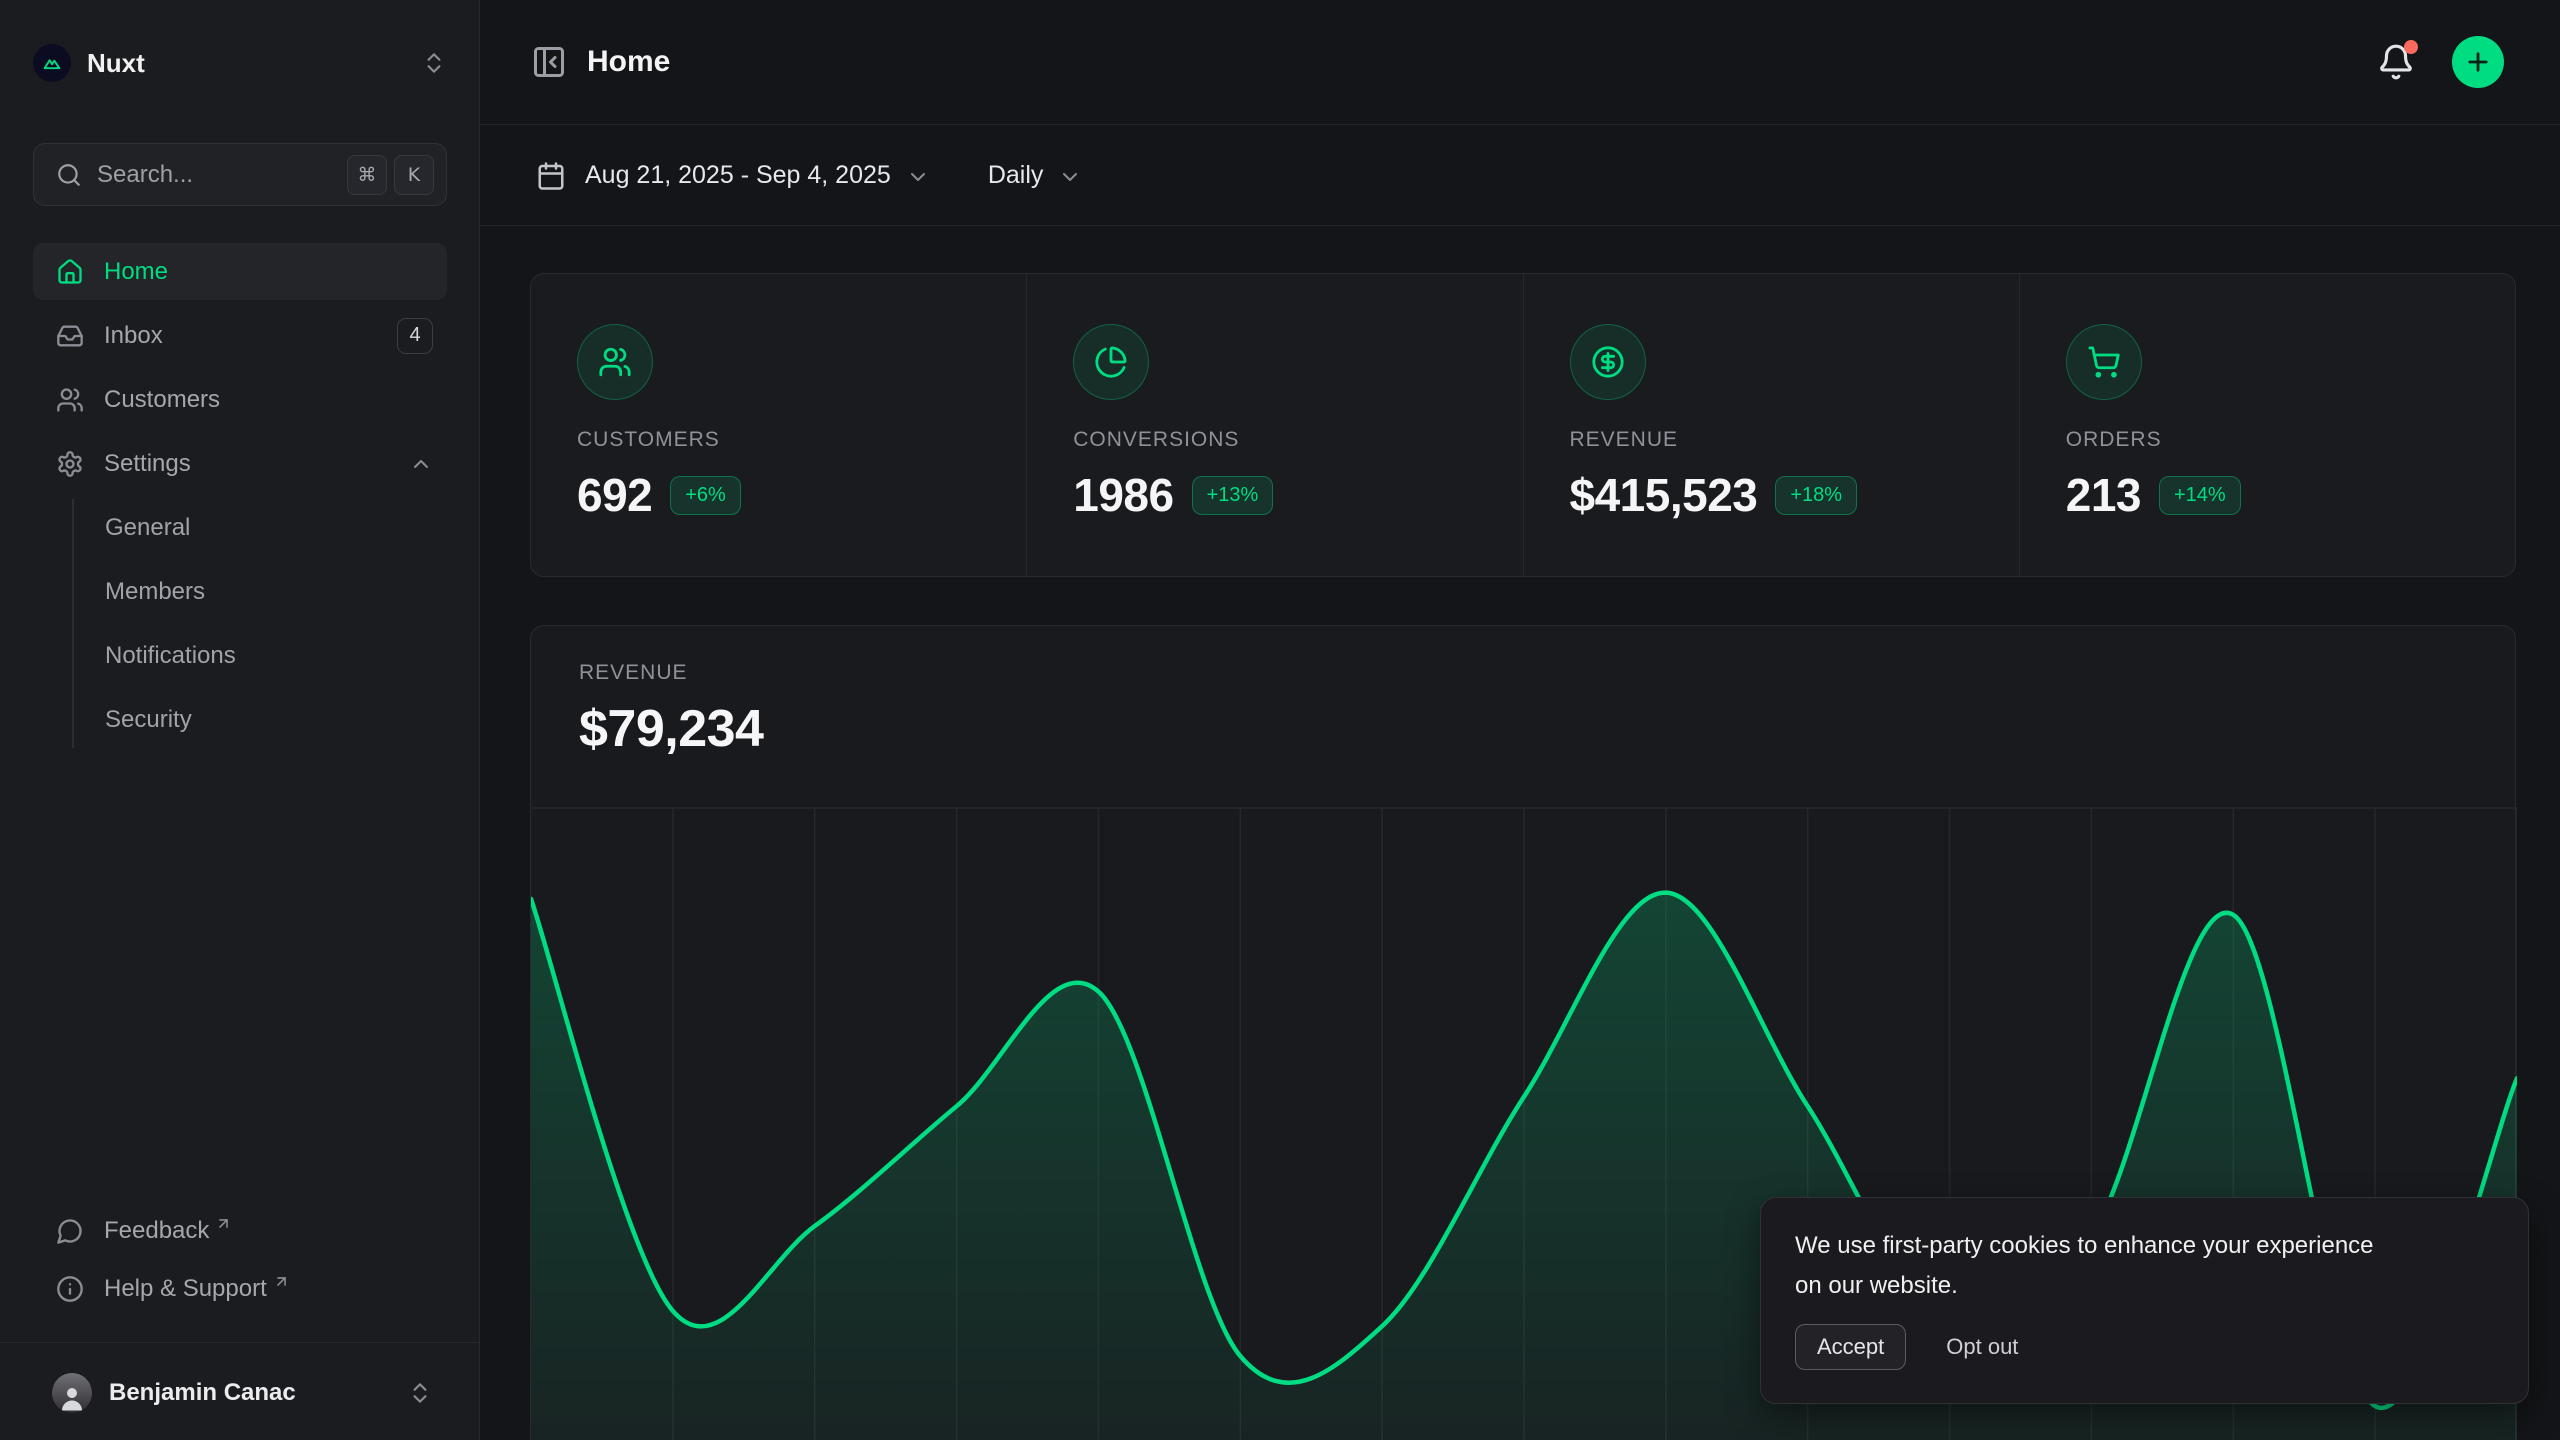  Describe the element at coordinates (705, 495) in the screenshot. I see `stat-delta-badge: +6%` at that location.